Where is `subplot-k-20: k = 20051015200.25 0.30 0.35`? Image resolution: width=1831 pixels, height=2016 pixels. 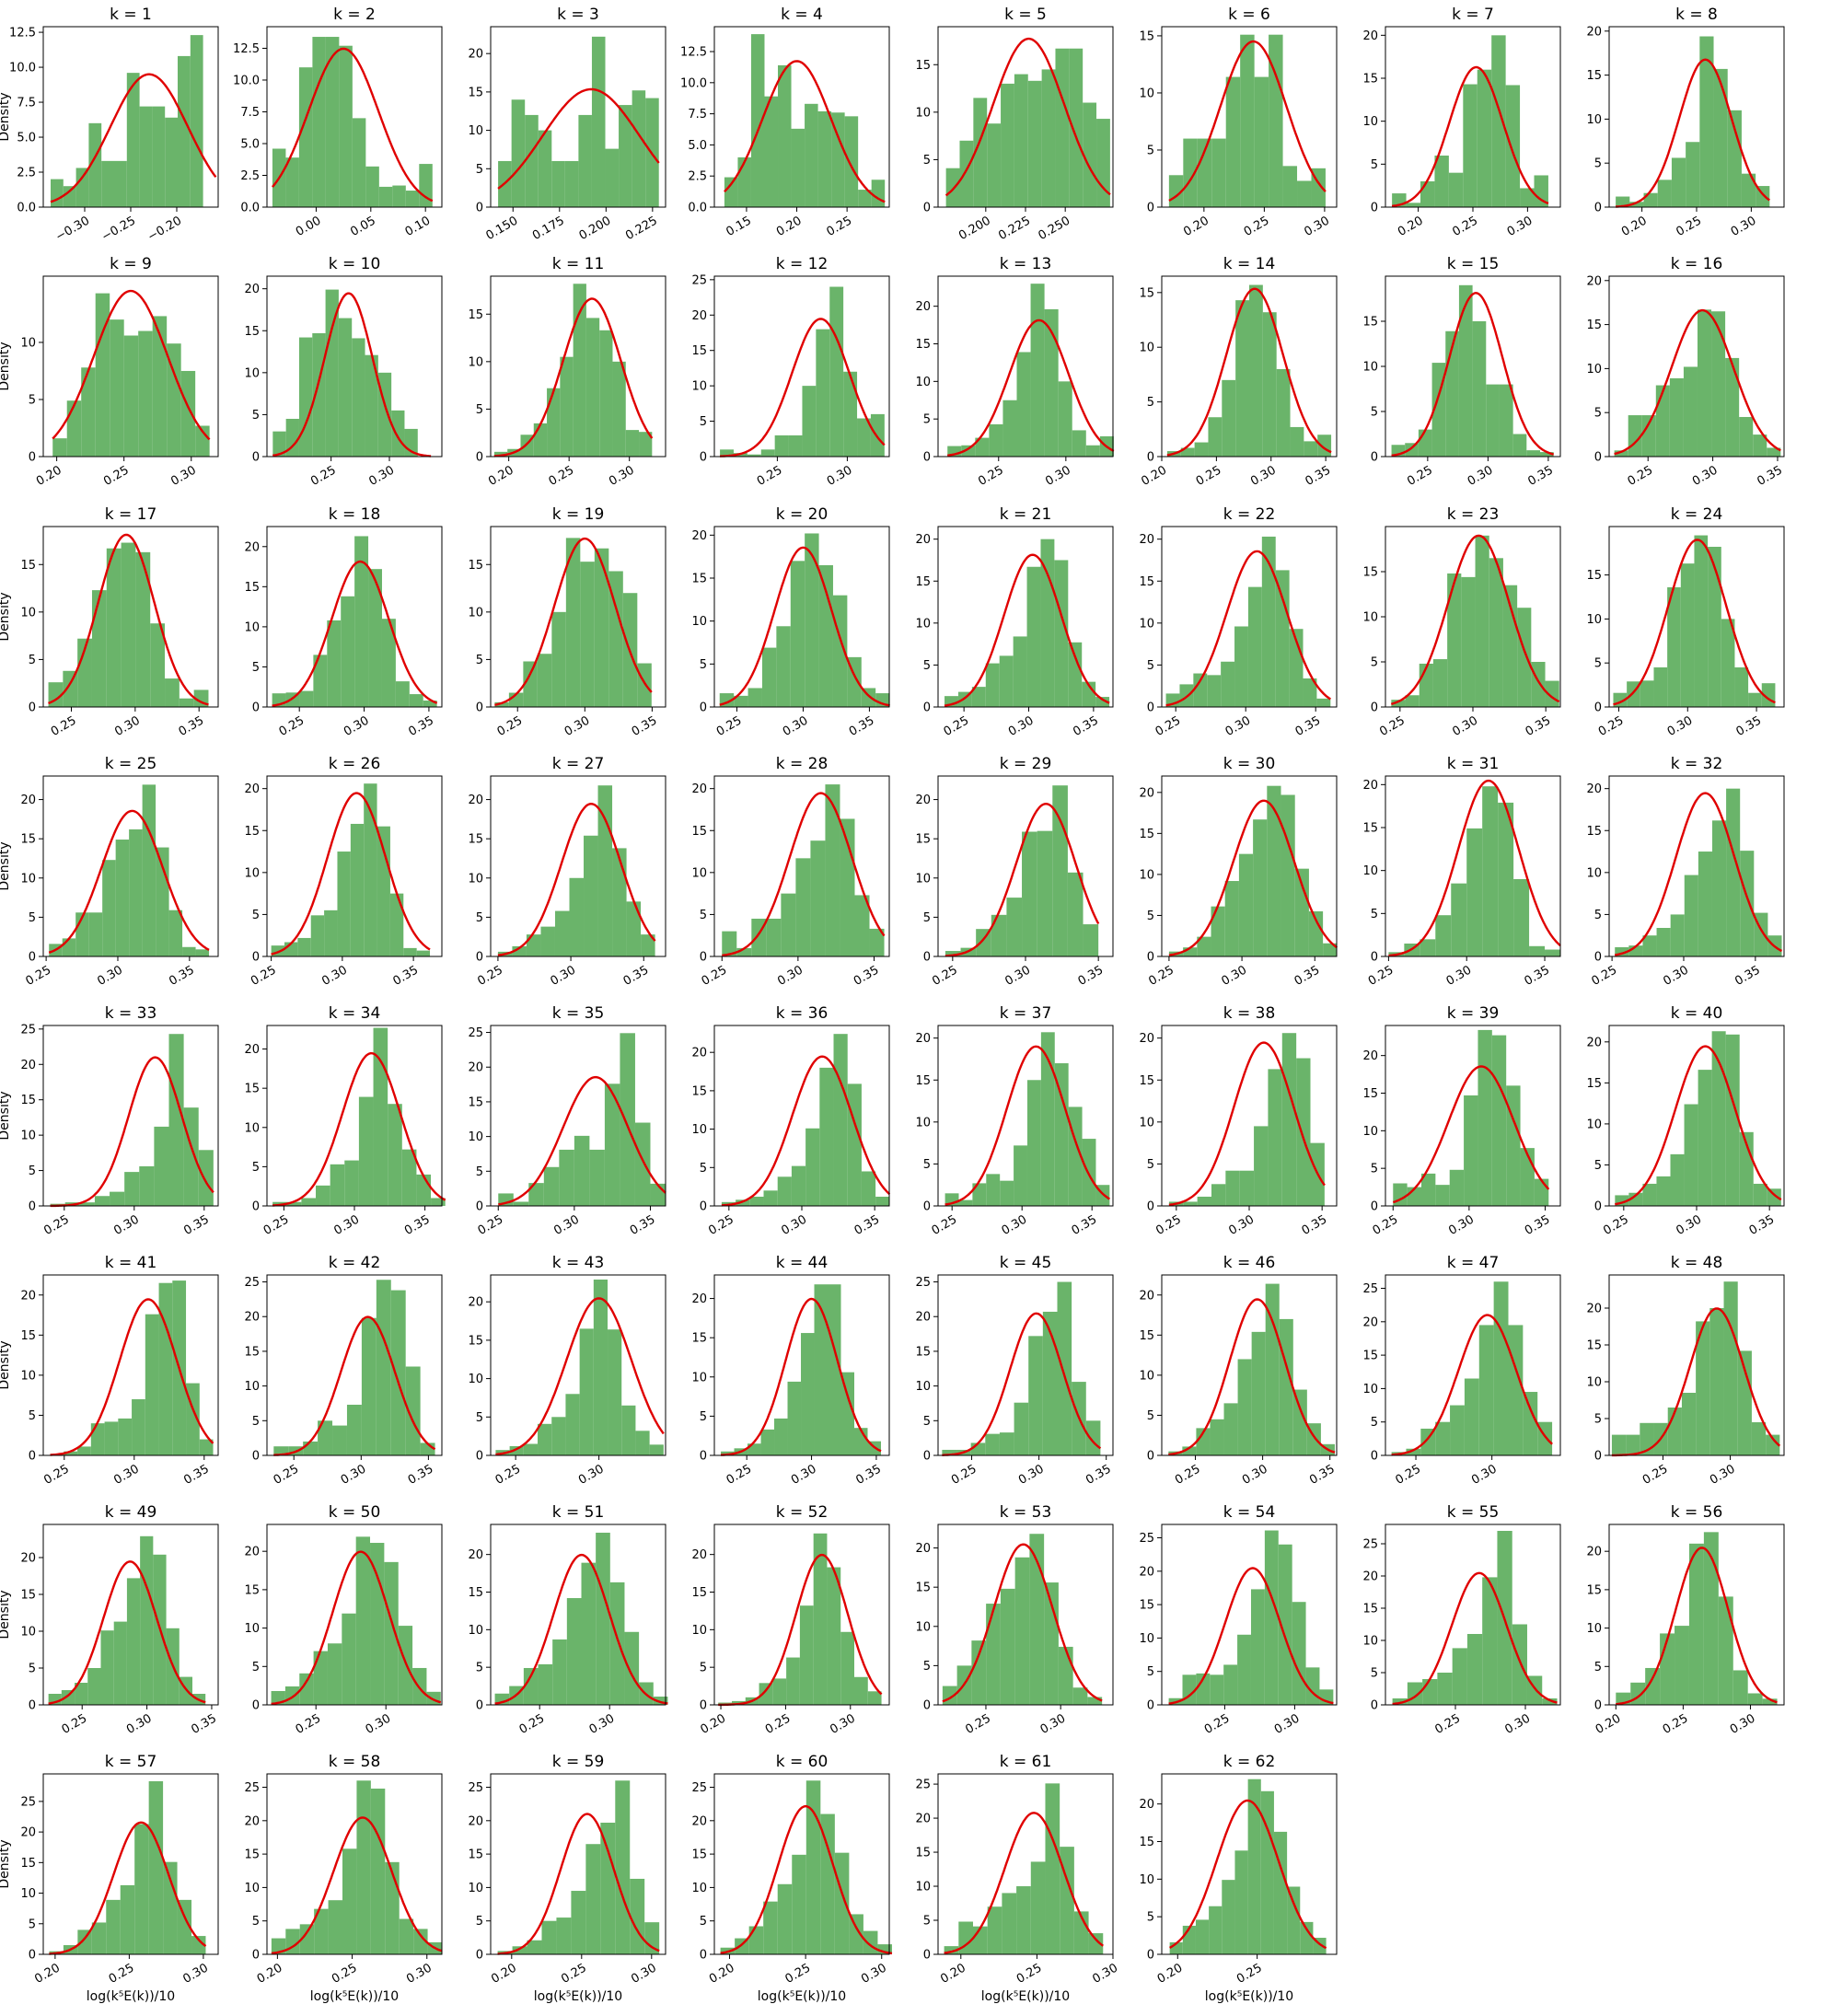 subplot-k-20: k = 20051015200.25 0.30 0.35 is located at coordinates (790, 622).